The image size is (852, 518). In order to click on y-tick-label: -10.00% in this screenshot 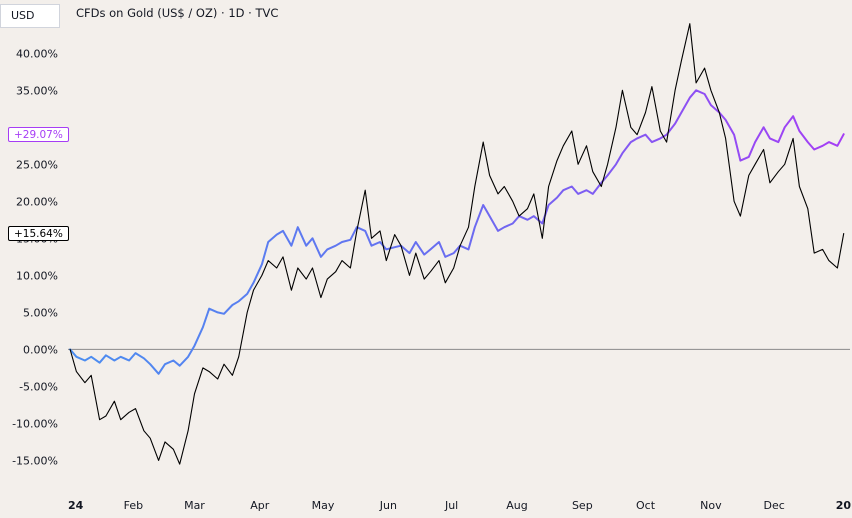, I will do `click(35, 423)`.